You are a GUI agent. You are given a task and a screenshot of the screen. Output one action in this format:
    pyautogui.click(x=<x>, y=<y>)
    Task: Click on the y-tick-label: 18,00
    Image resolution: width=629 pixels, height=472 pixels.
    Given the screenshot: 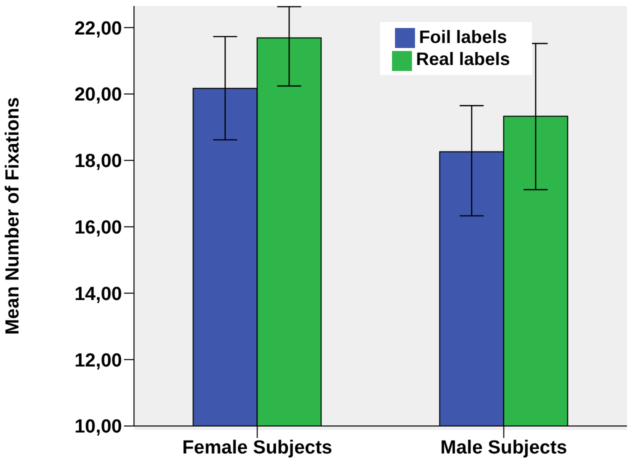 What is the action you would take?
    pyautogui.click(x=98, y=161)
    